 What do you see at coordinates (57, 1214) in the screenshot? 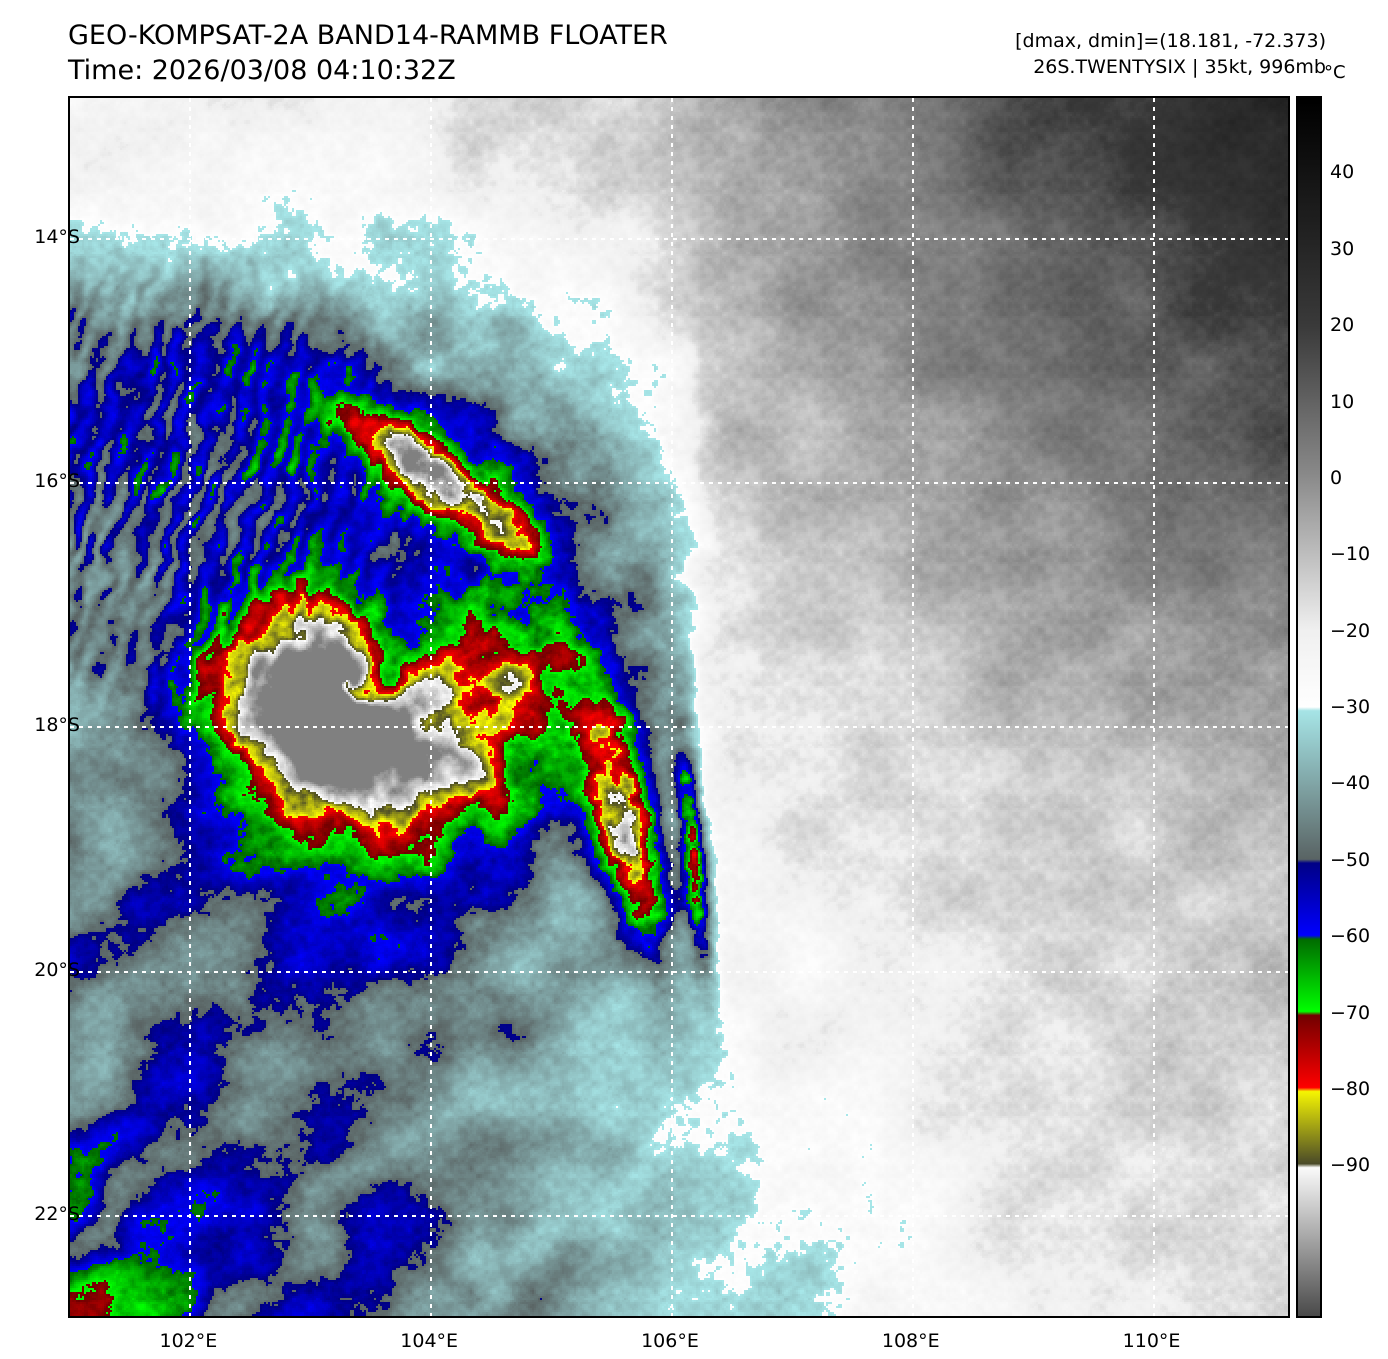
I see `lat-tick-label: 22°S` at bounding box center [57, 1214].